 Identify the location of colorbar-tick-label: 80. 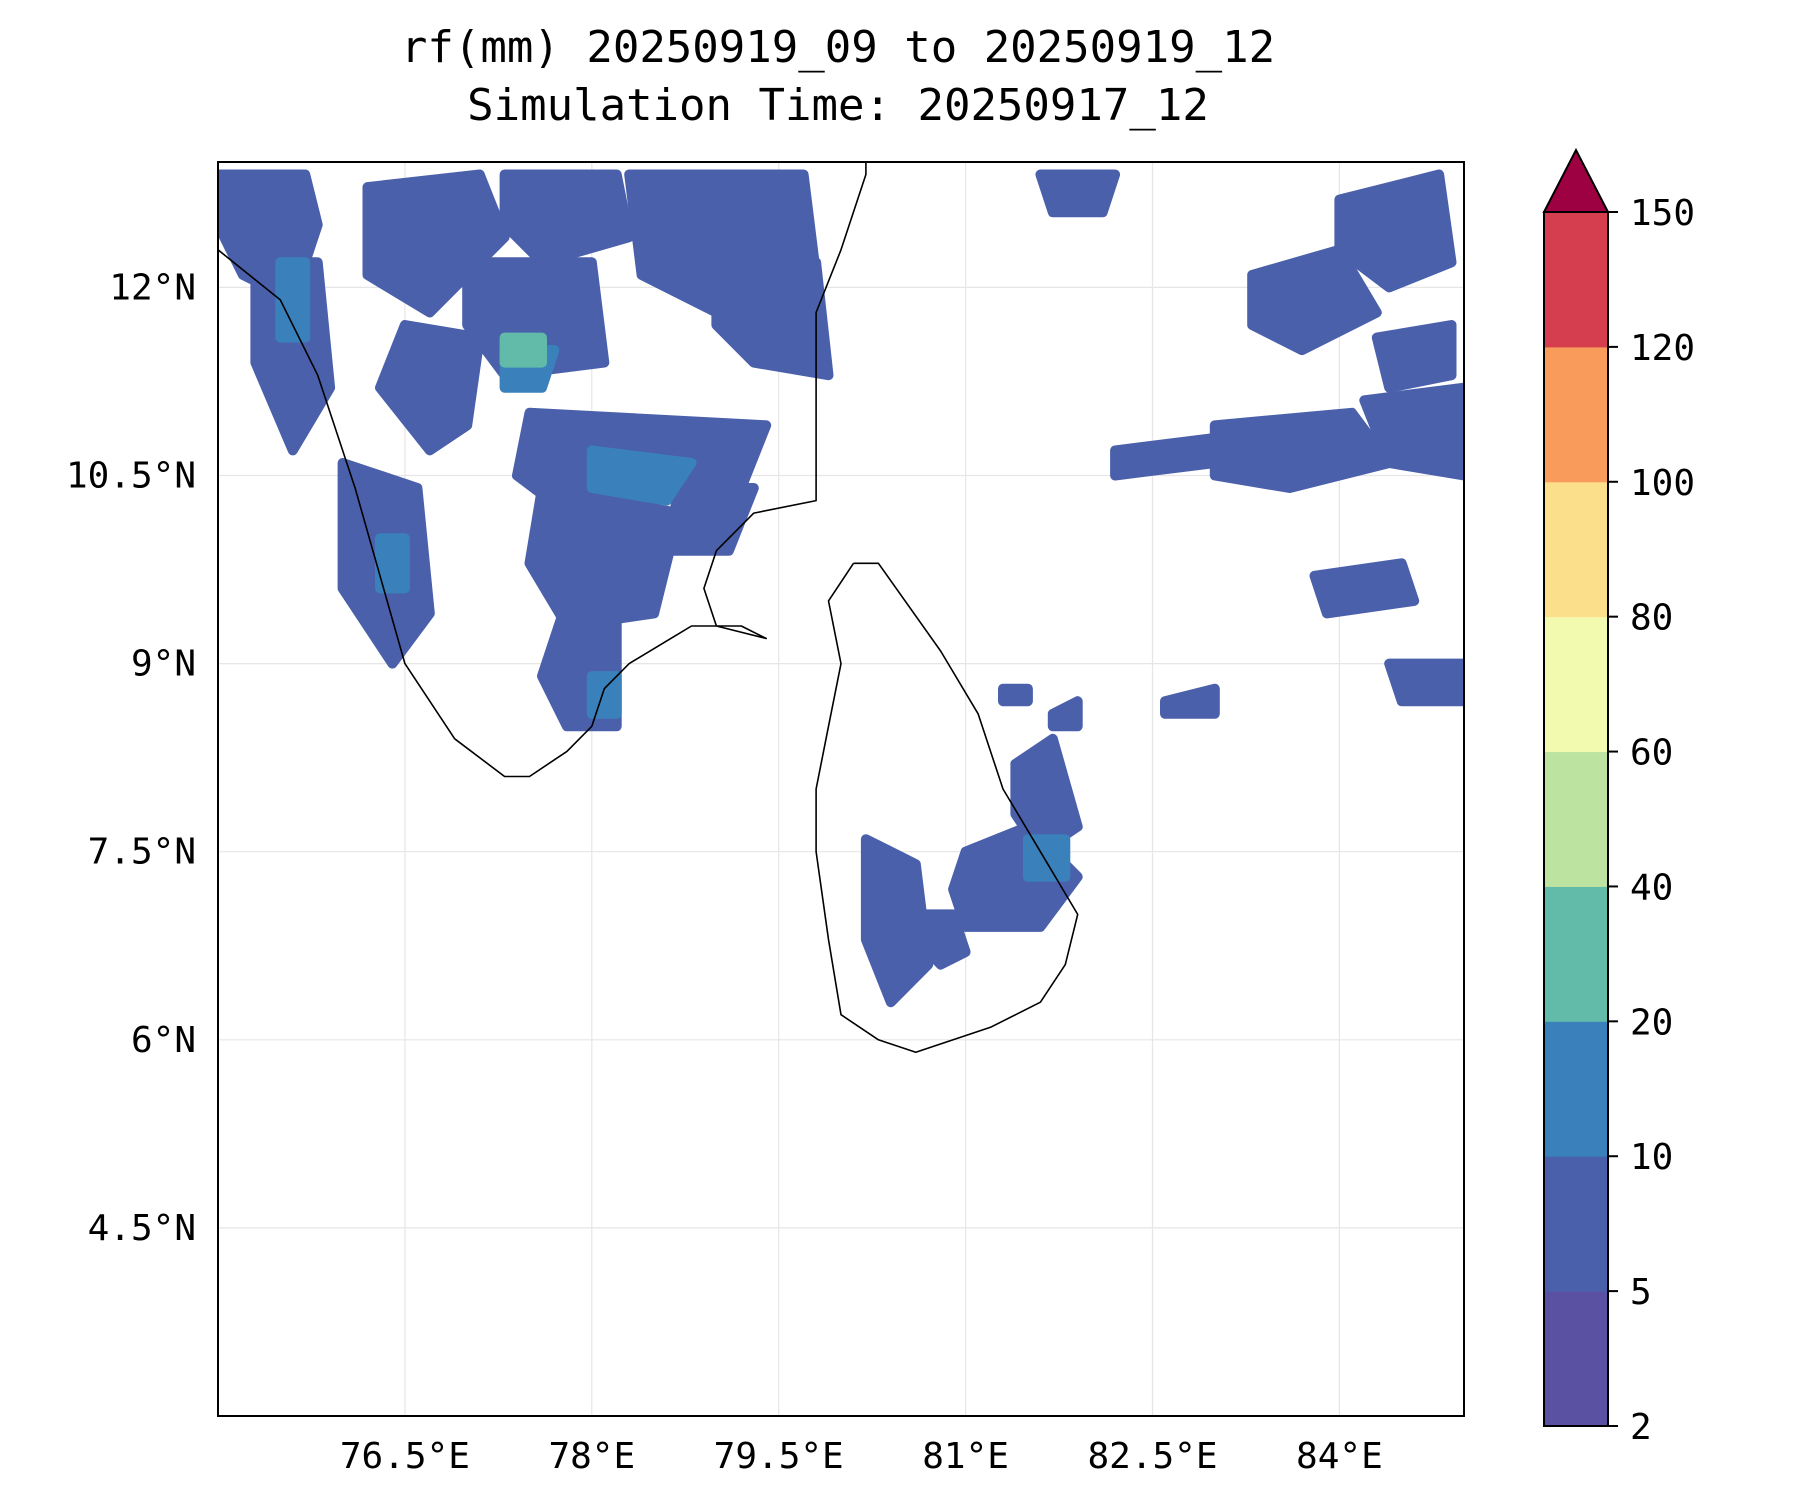
(1651, 618).